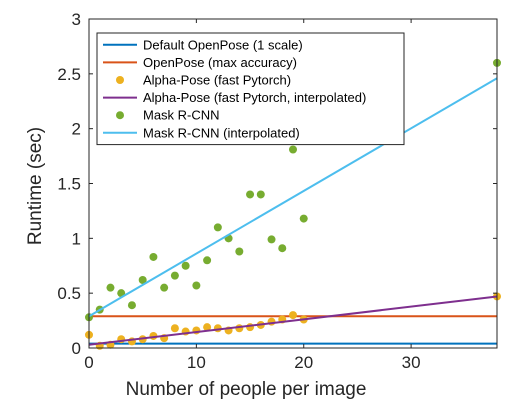 This screenshot has width=512, height=412. Describe the element at coordinates (246, 389) in the screenshot. I see `x-axis-label: Number of people per image` at that location.